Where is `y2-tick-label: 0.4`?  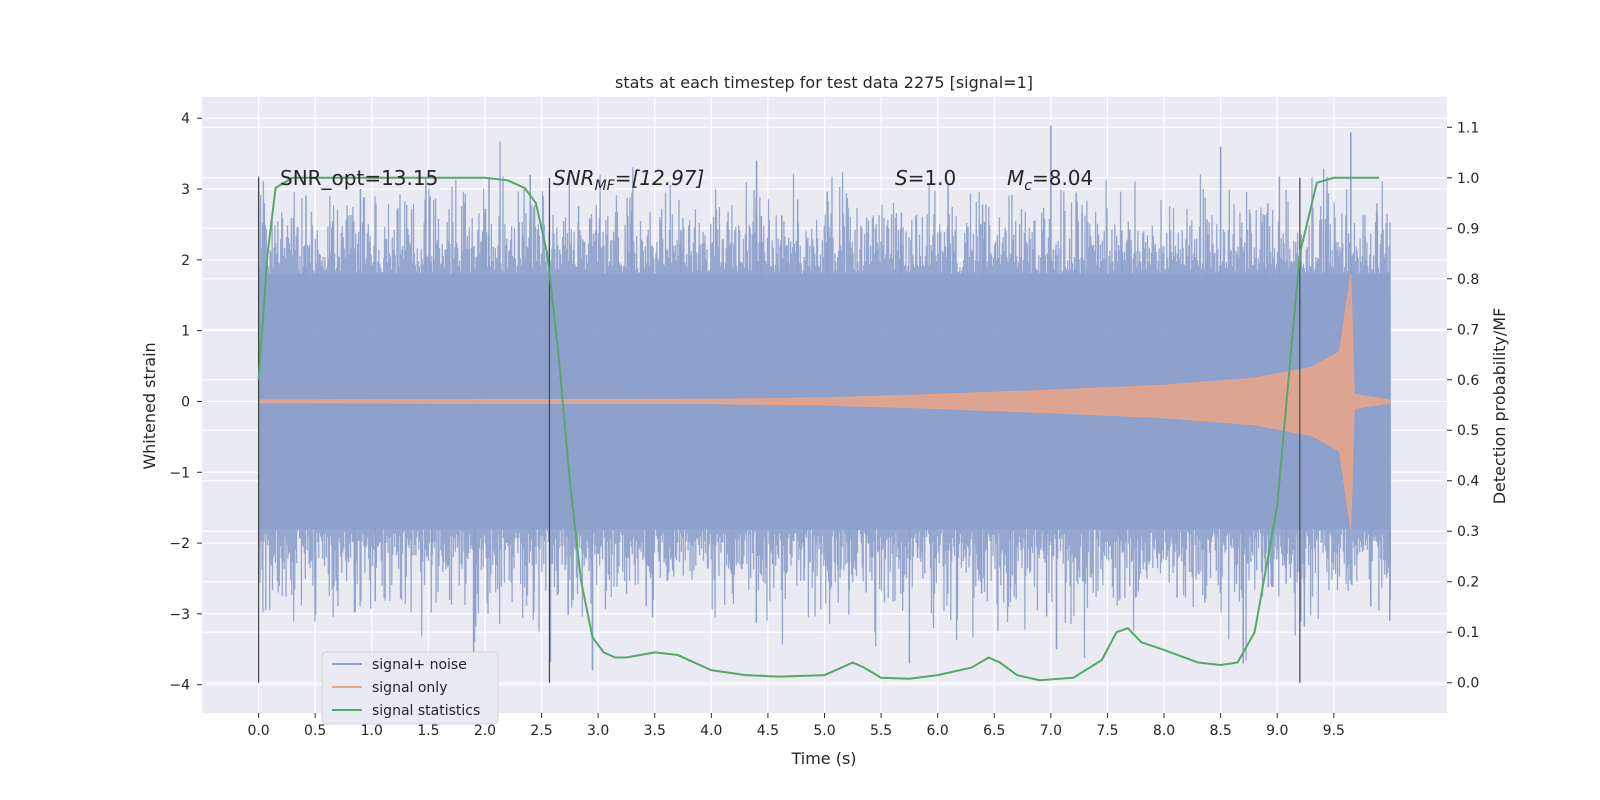 y2-tick-label: 0.4 is located at coordinates (1468, 482).